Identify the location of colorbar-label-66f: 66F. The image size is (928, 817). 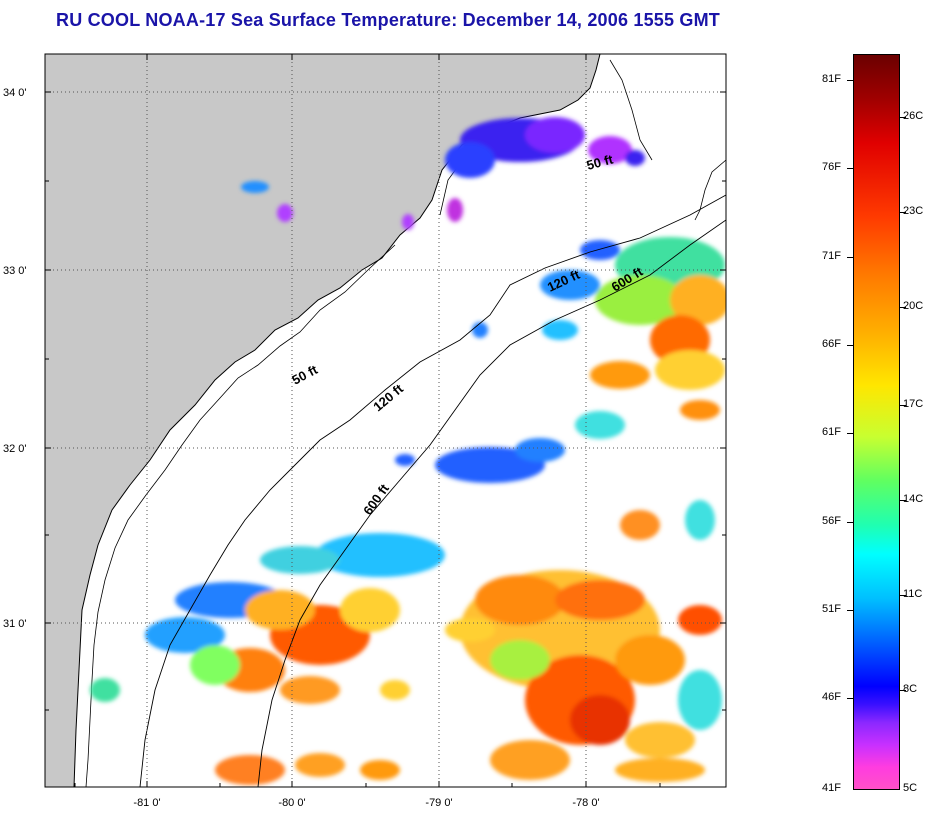
(831, 344).